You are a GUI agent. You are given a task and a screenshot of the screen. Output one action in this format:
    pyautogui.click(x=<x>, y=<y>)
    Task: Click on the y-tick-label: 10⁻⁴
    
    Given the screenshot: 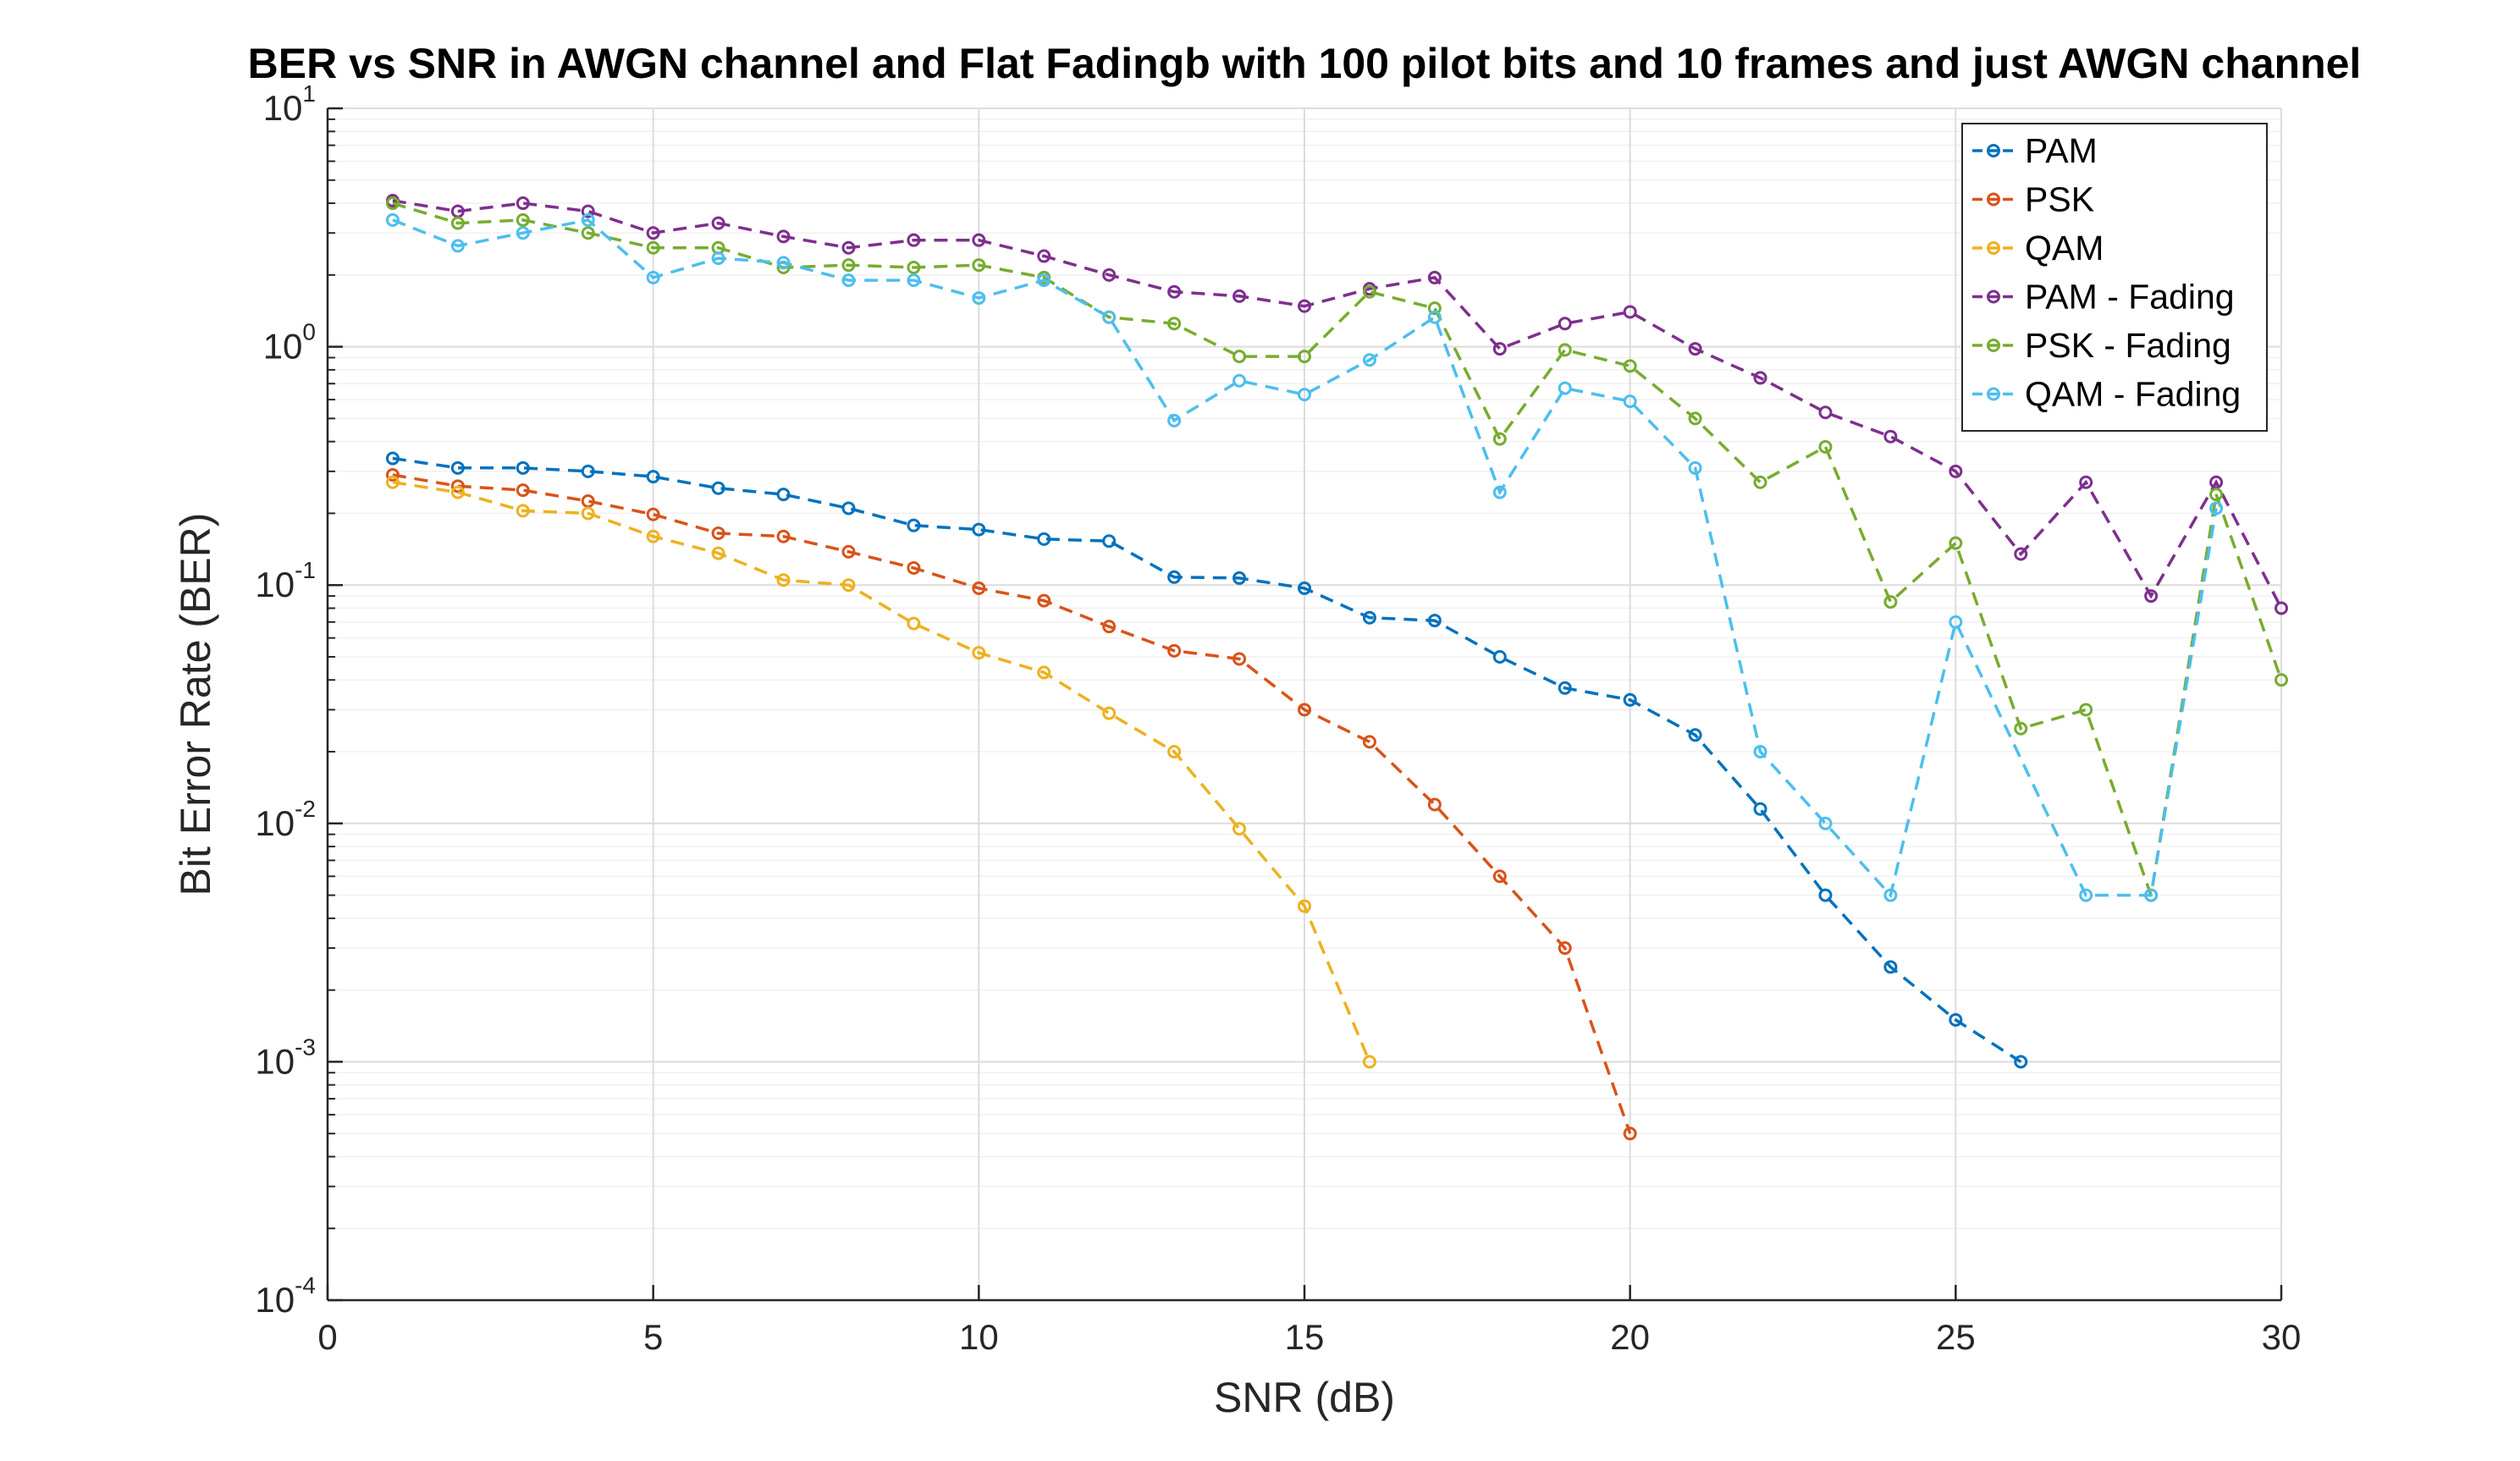 What is the action you would take?
    pyautogui.click(x=285, y=1296)
    